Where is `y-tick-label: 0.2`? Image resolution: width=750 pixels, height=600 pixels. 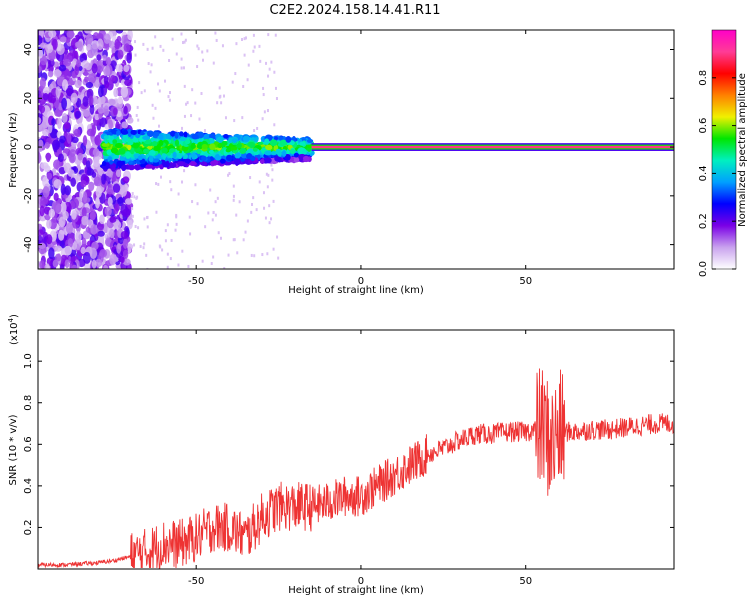 y-tick-label: 0.2 is located at coordinates (28, 527).